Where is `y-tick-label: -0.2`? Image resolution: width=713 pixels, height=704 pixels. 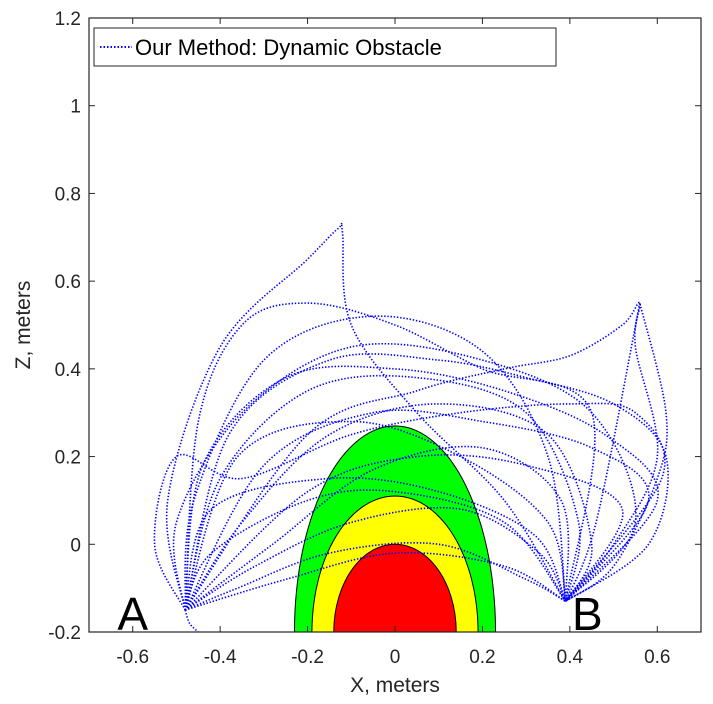 y-tick-label: -0.2 is located at coordinates (64, 633).